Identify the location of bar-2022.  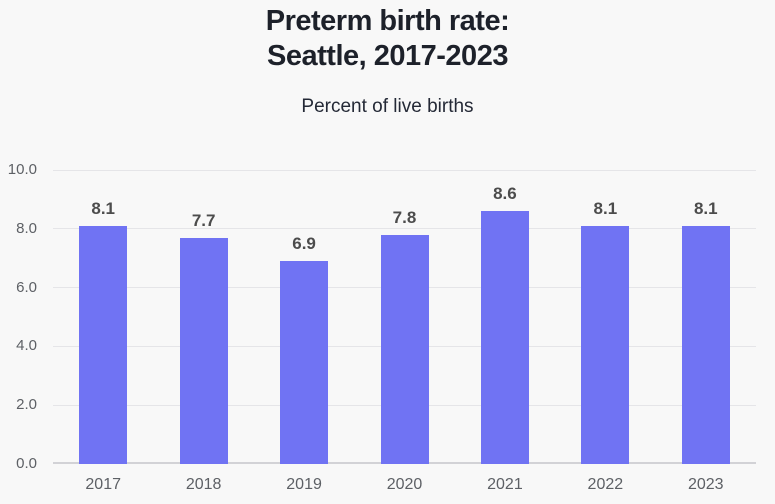
(605, 344).